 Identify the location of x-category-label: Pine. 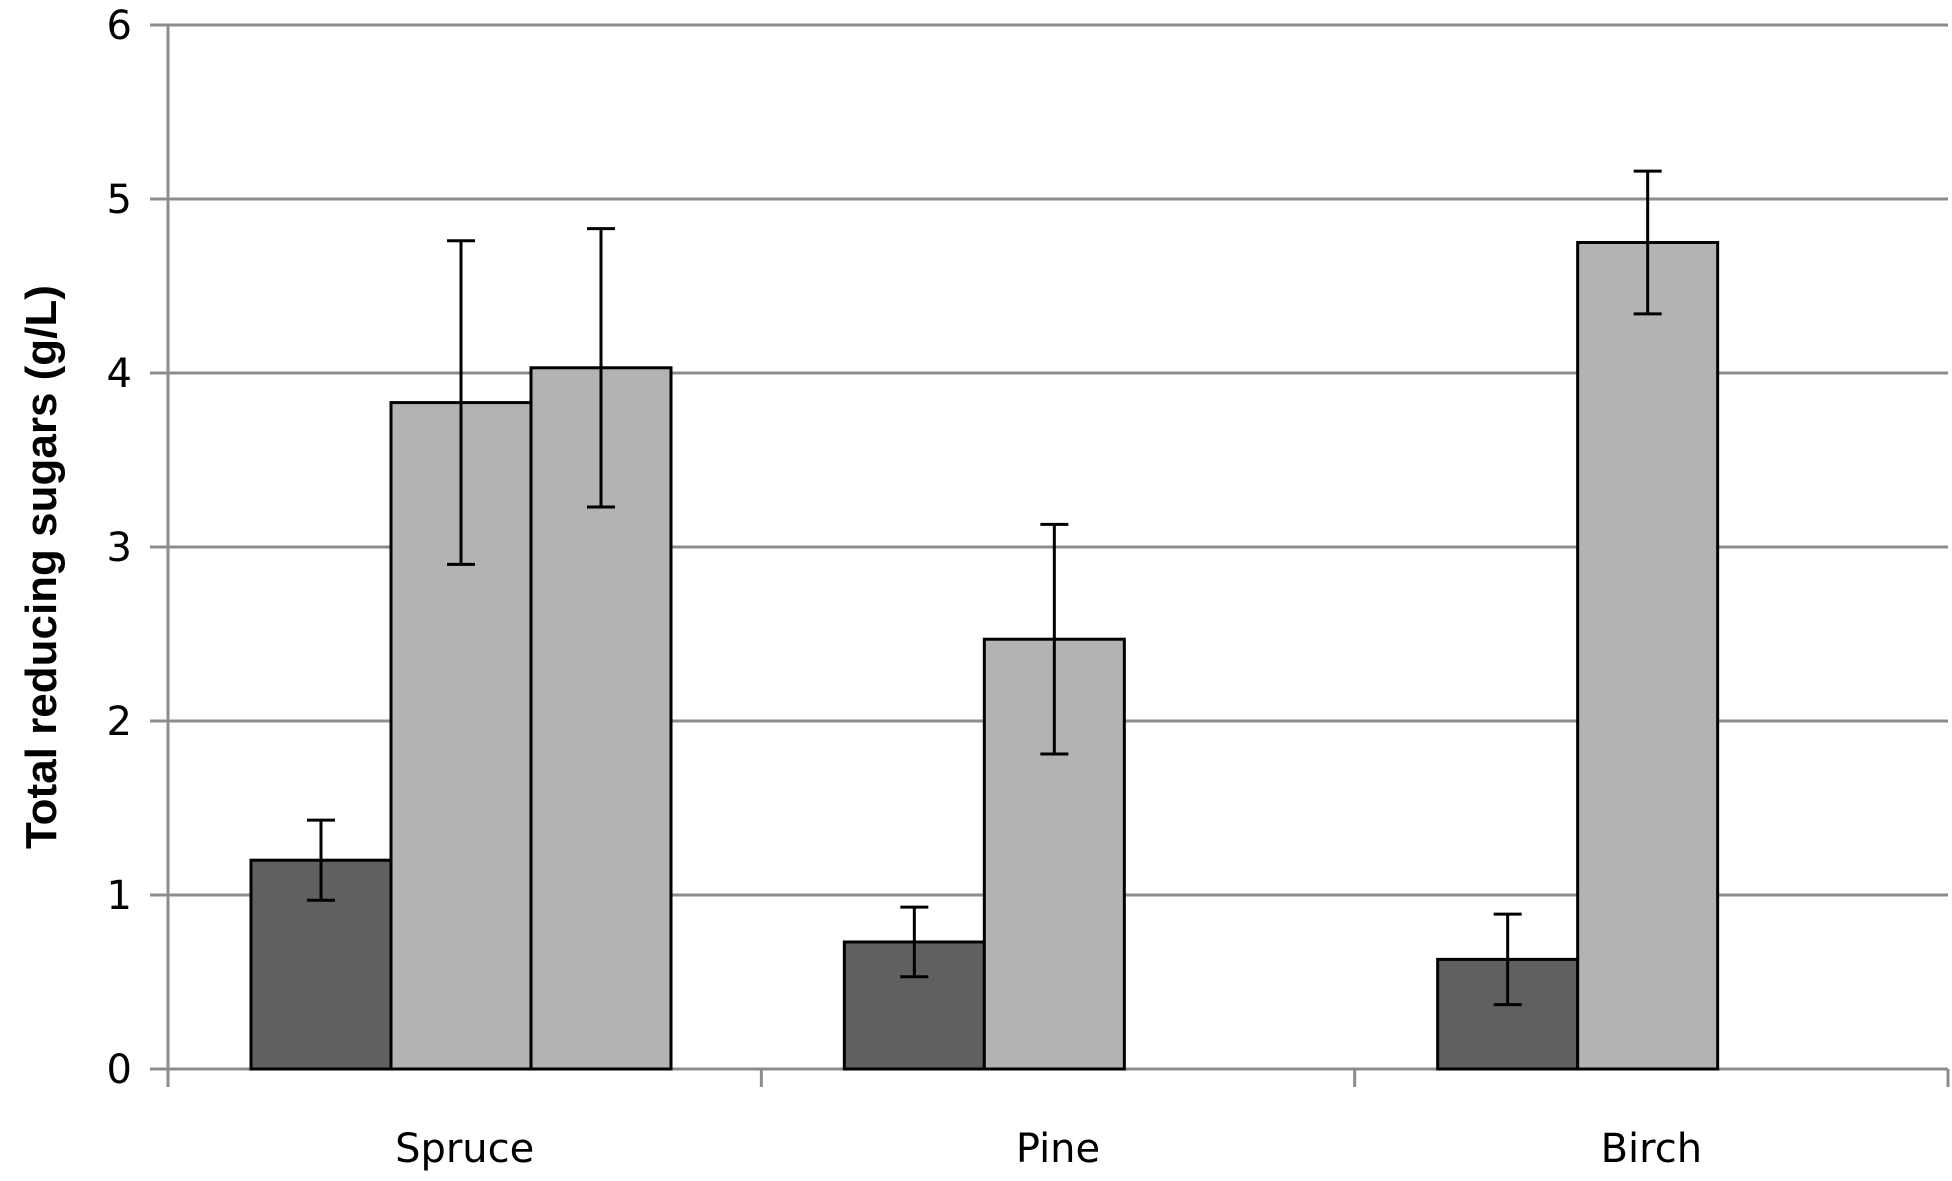
(1058, 1149).